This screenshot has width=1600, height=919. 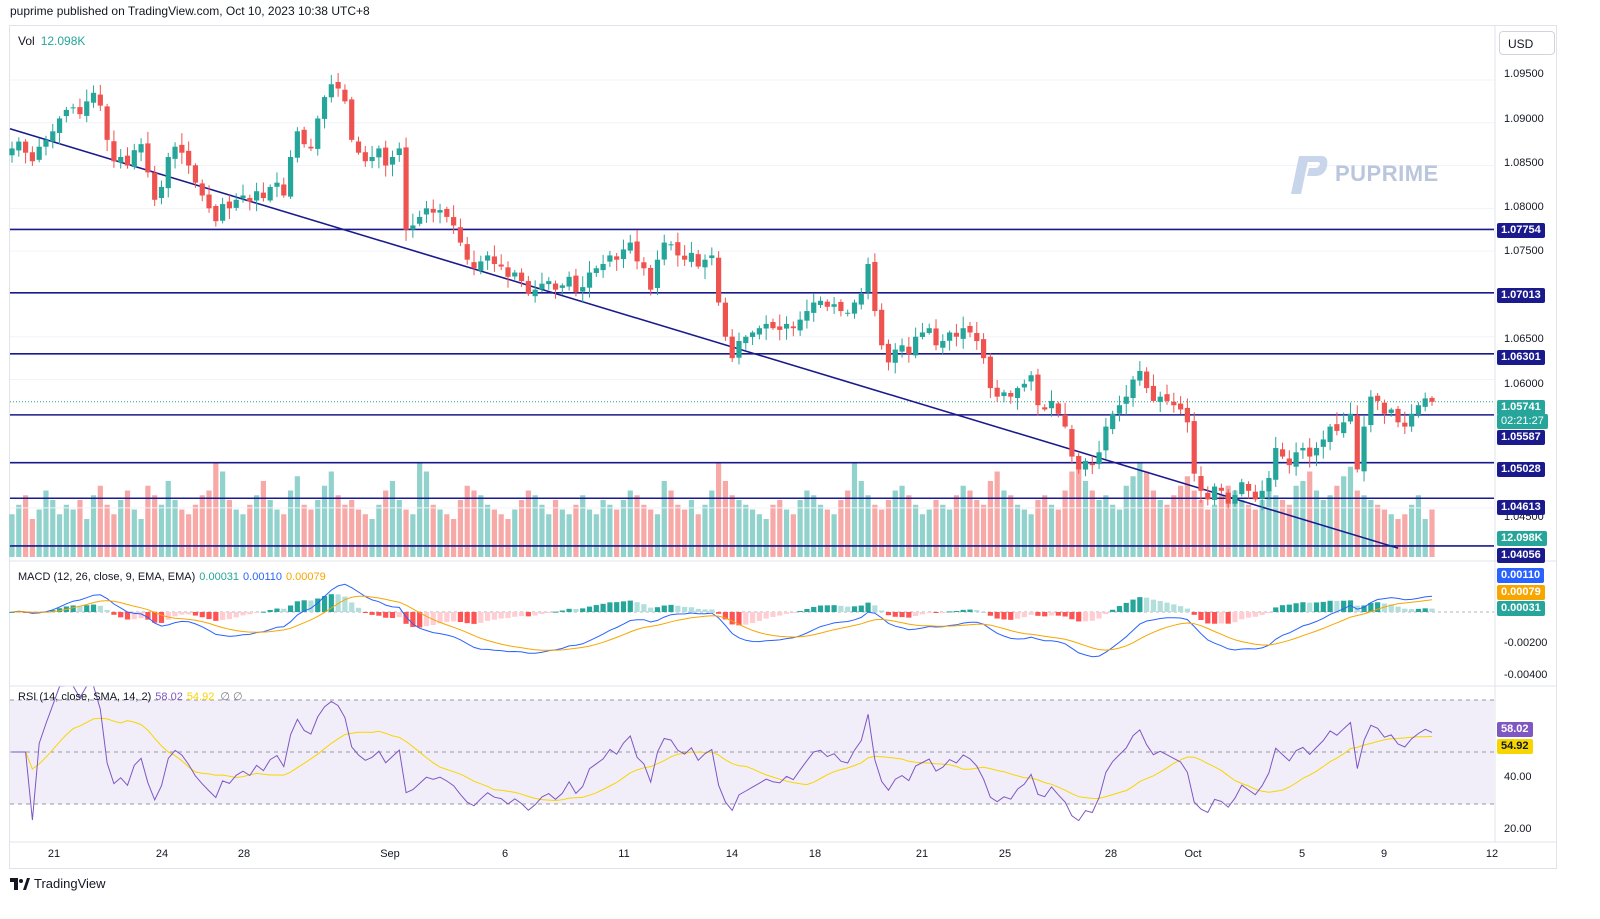 I want to click on x-tick: 12, so click(x=1492, y=854).